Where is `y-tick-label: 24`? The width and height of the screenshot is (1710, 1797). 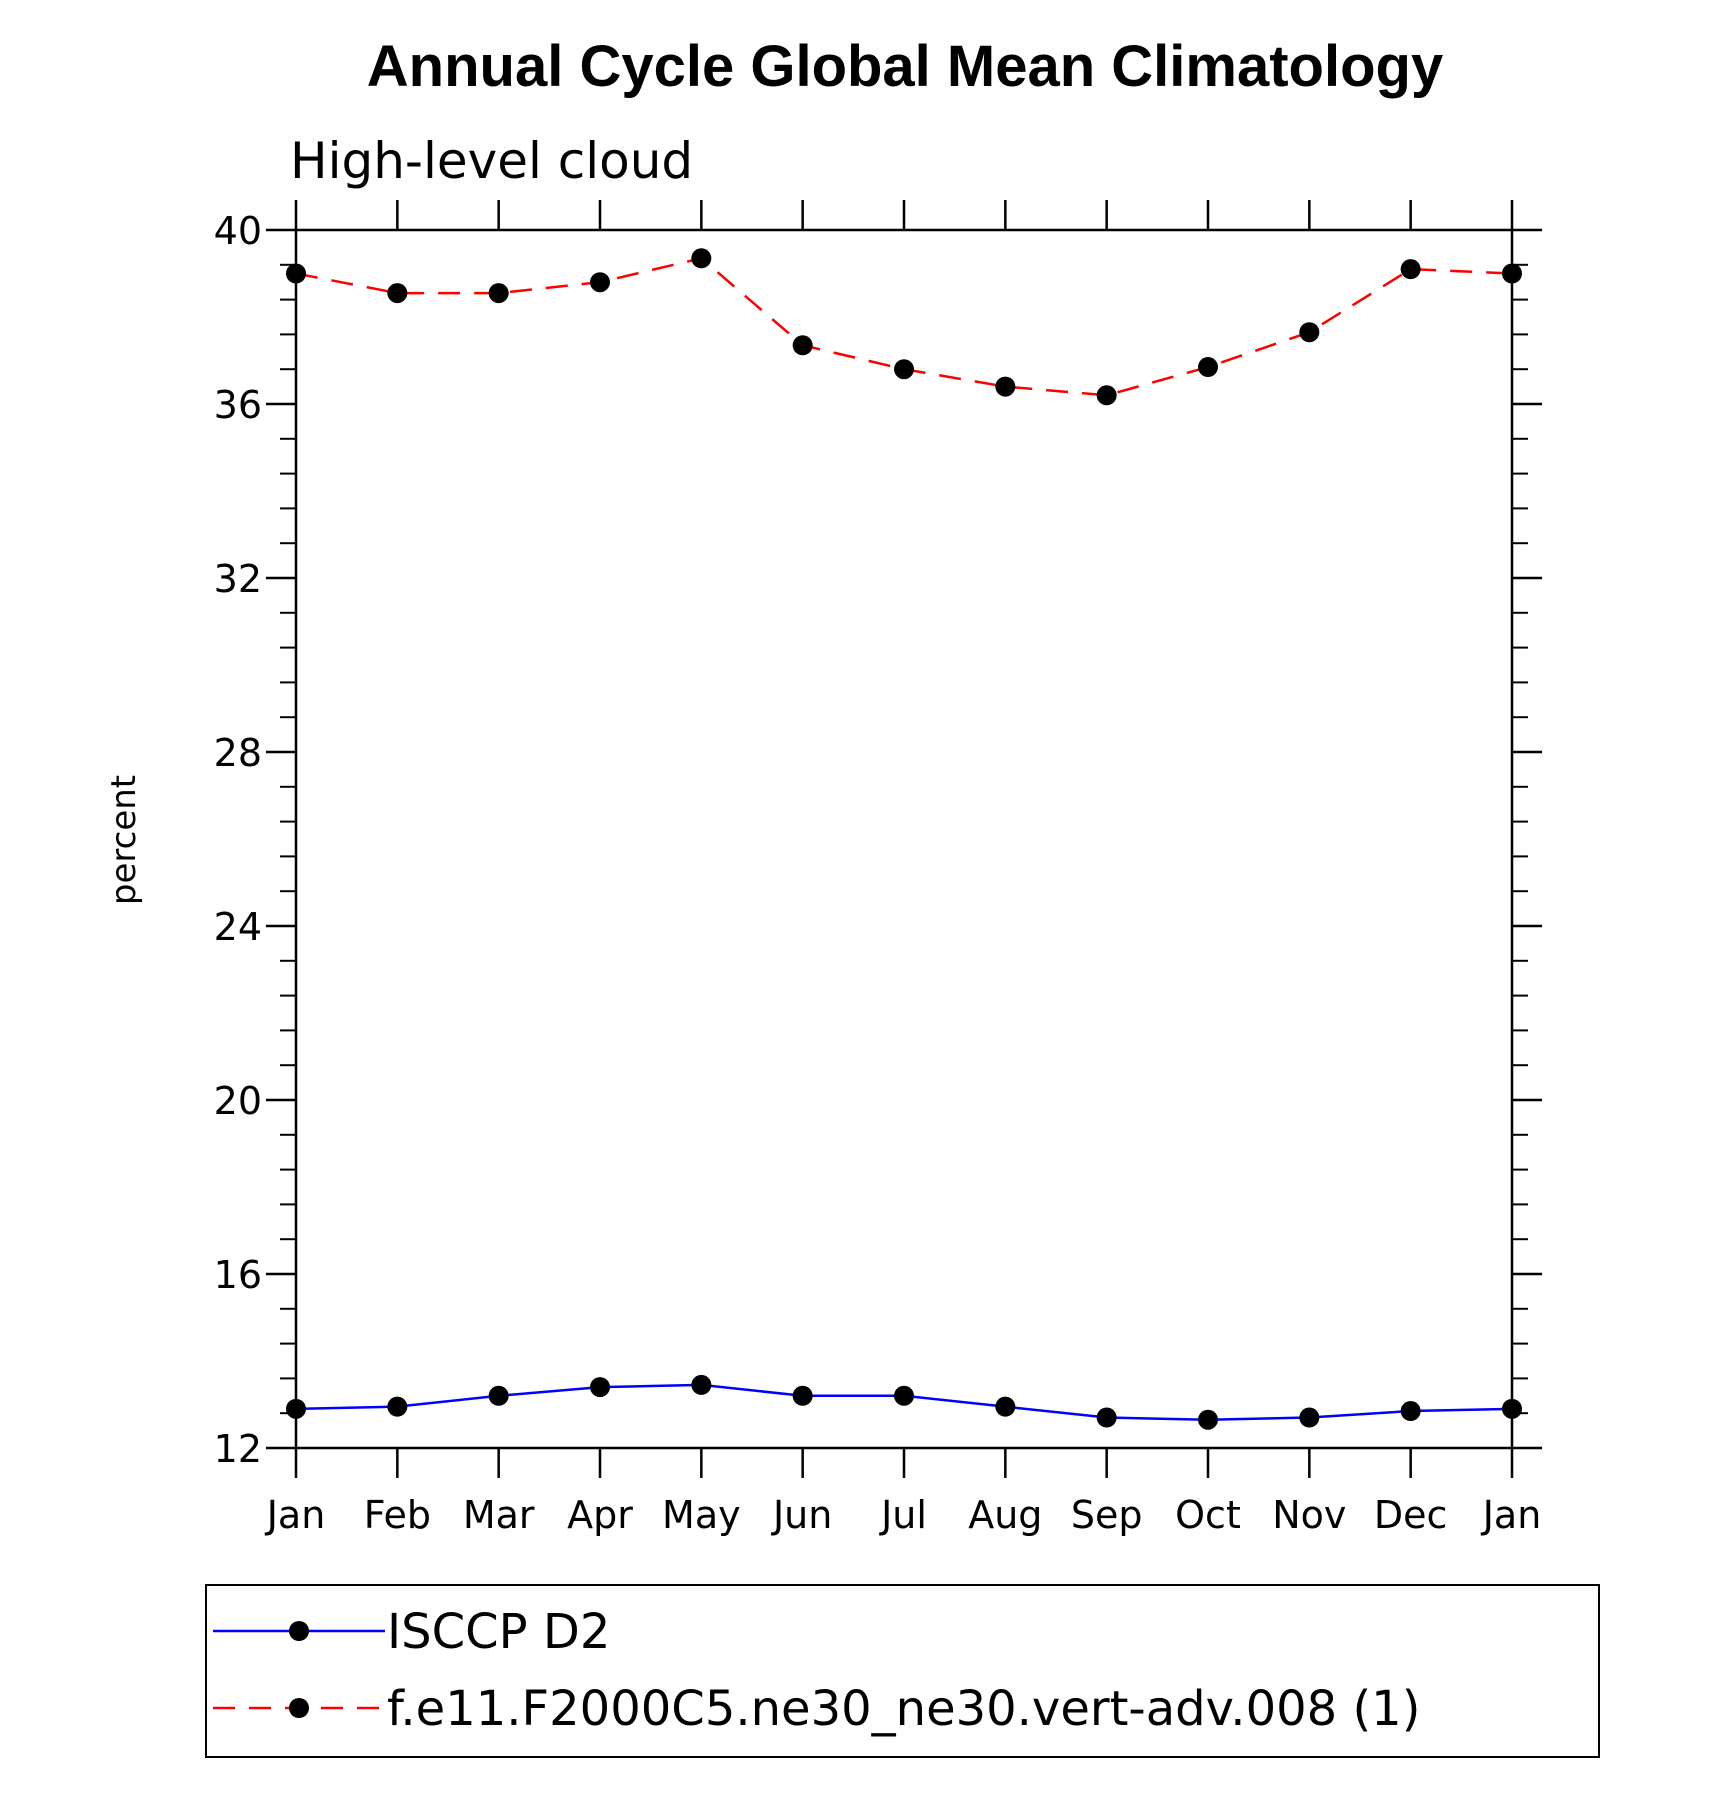
y-tick-label: 24 is located at coordinates (238, 927).